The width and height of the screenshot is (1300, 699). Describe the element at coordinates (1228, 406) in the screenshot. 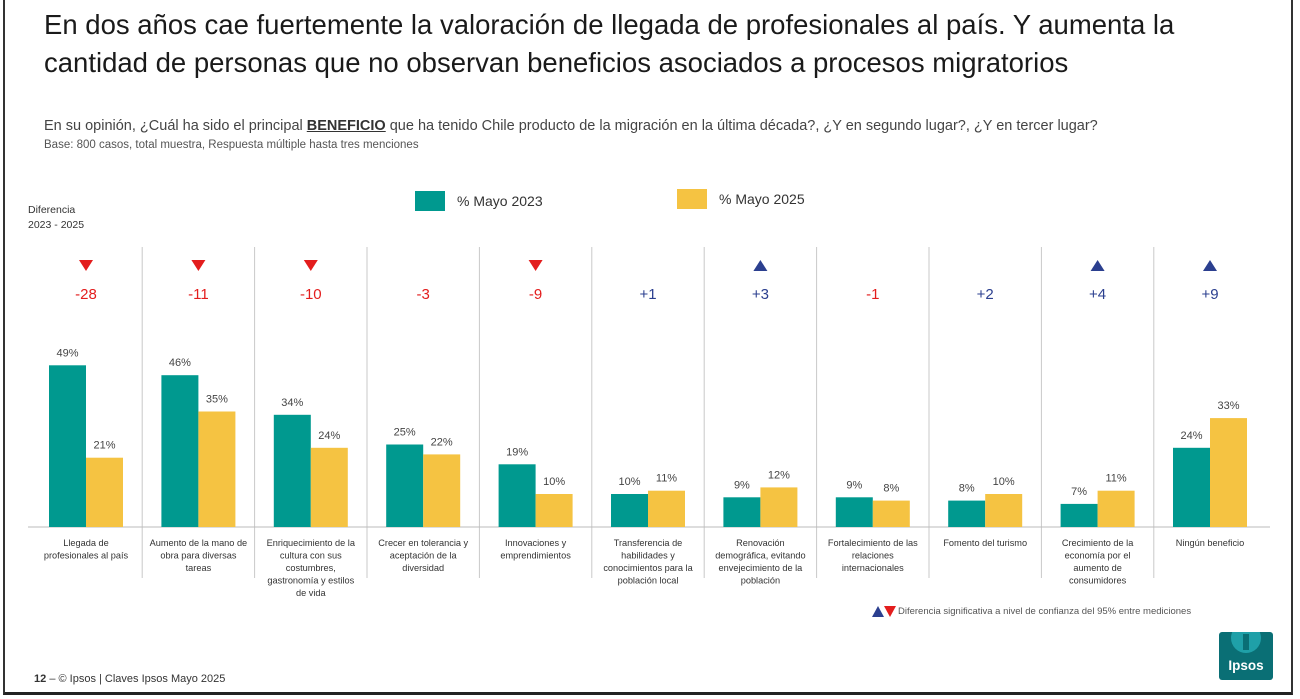

I see `value-label-2025: 33%` at that location.